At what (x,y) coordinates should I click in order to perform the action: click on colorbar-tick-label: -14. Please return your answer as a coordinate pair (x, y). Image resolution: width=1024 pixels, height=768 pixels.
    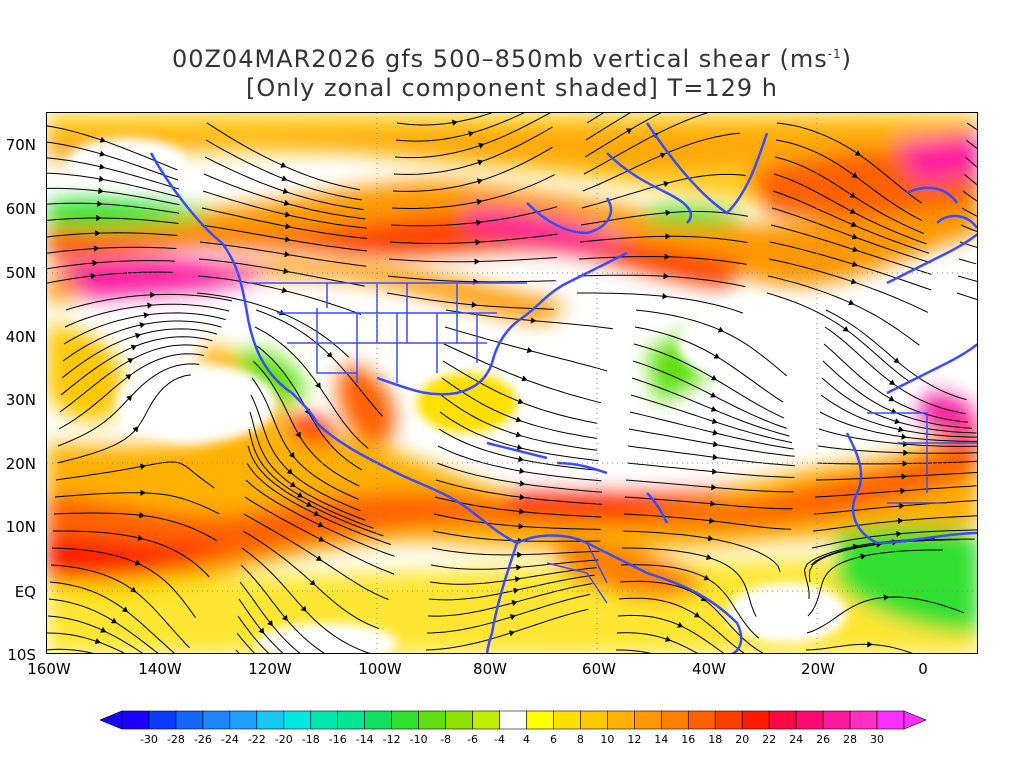
    Looking at the image, I should click on (364, 739).